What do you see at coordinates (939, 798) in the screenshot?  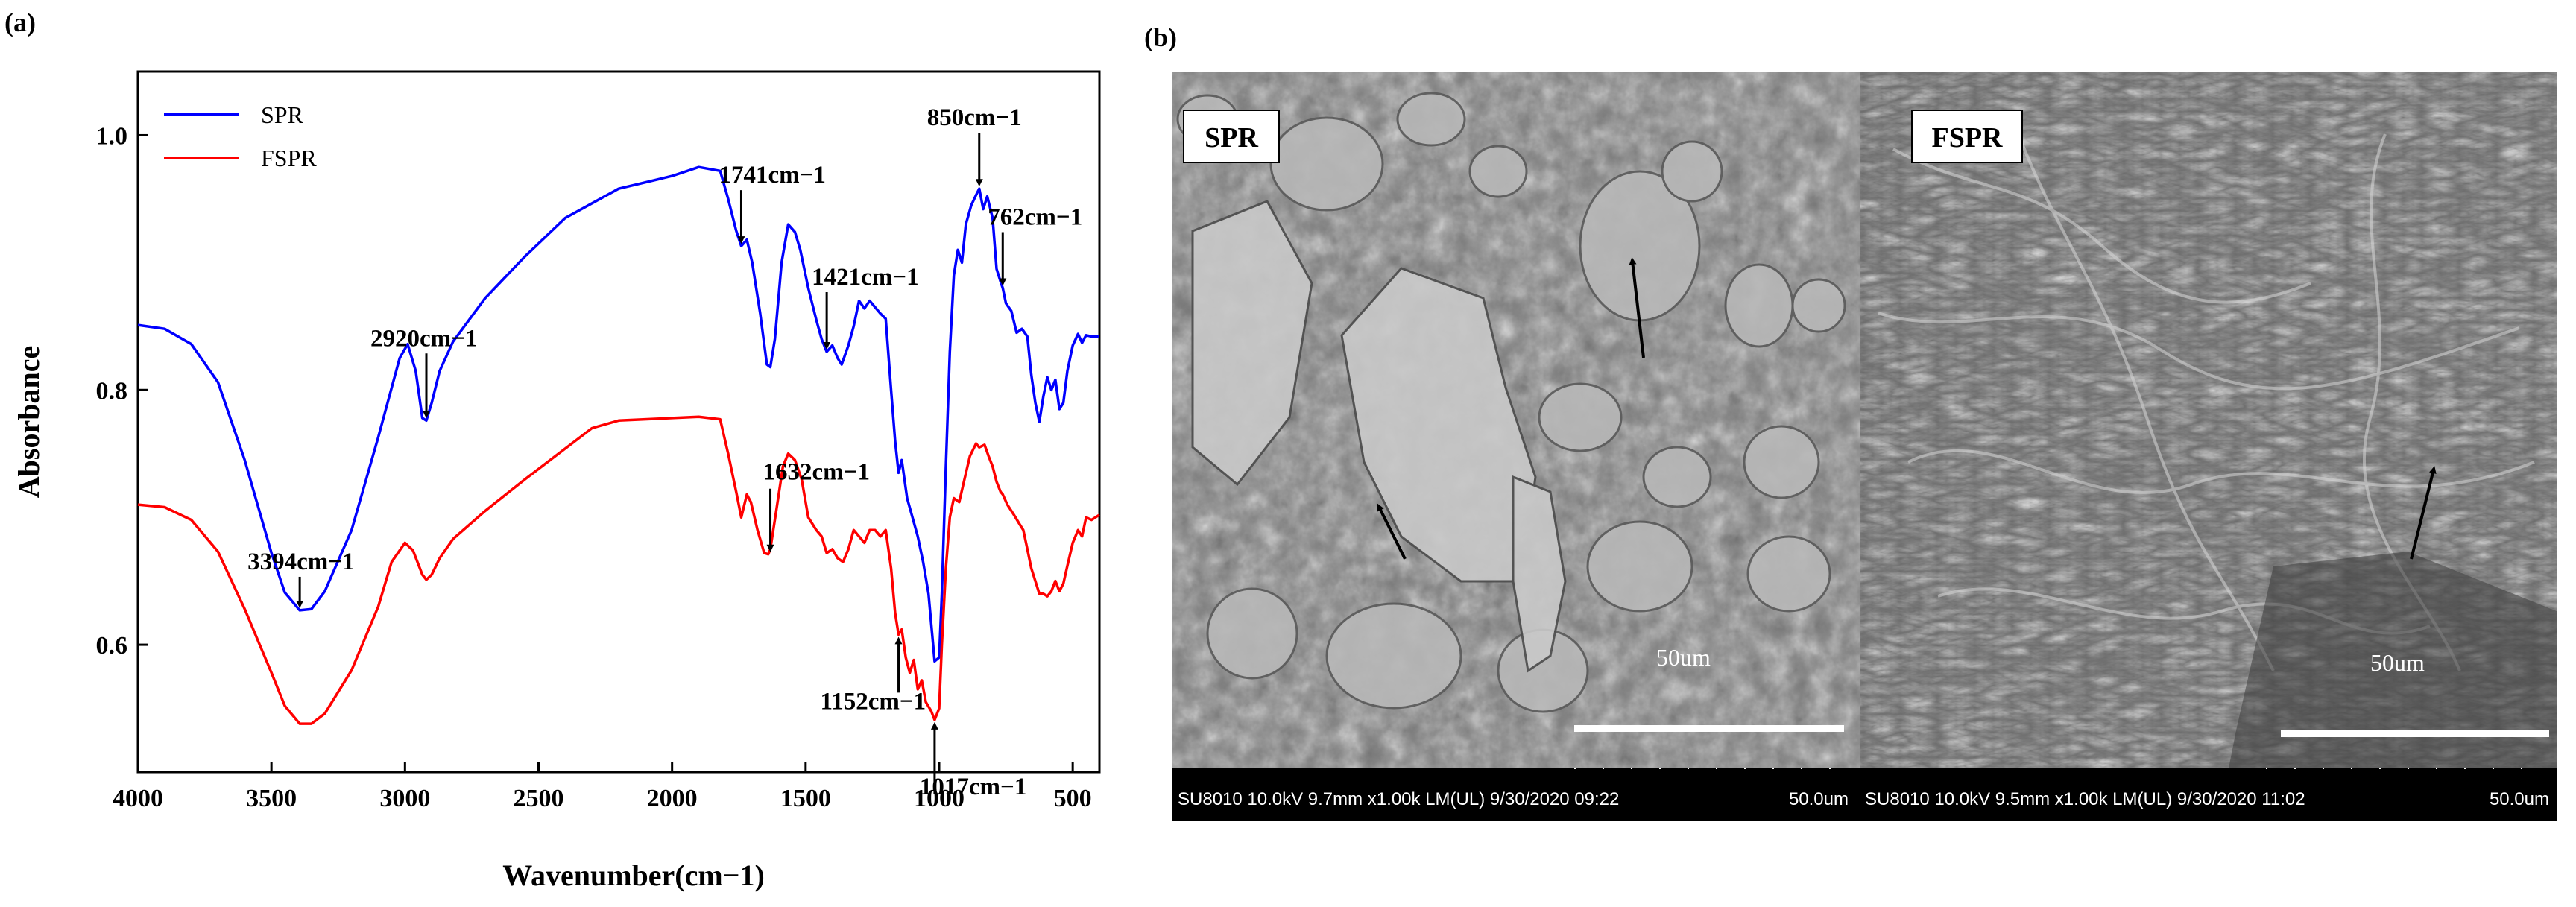 I see `x-tick-label: 1000` at bounding box center [939, 798].